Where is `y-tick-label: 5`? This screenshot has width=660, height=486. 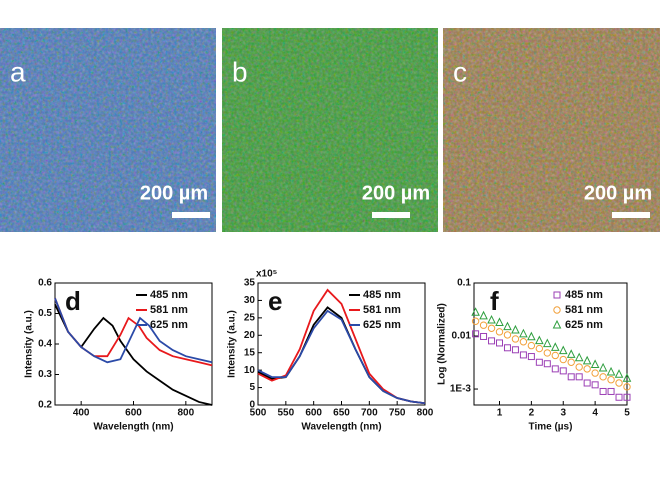 y-tick-label: 5 is located at coordinates (252, 387).